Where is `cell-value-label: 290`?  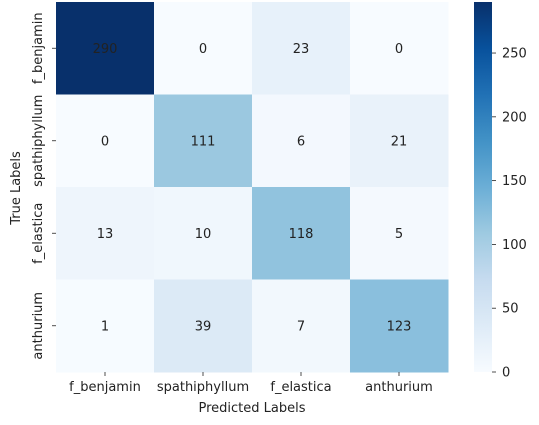 cell-value-label: 290 is located at coordinates (105, 49).